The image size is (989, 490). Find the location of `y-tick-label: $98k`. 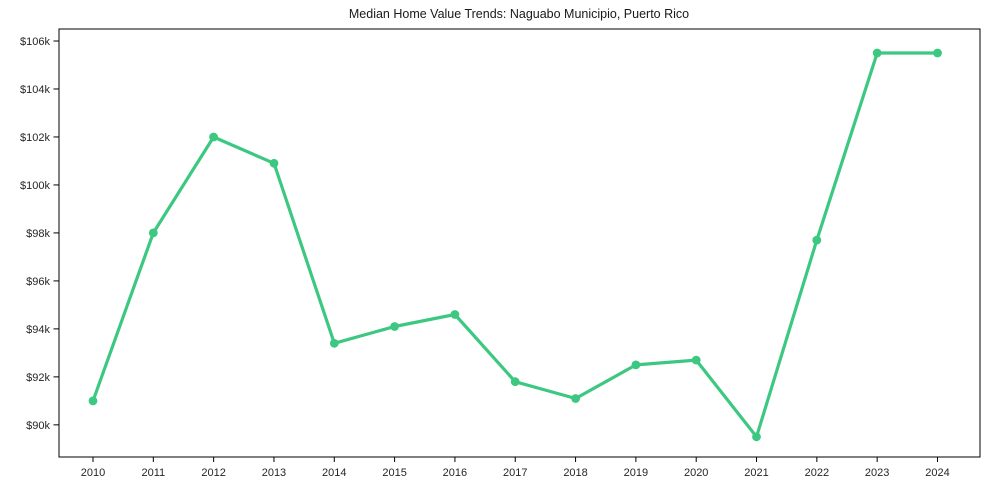

y-tick-label: $98k is located at coordinates (38, 234).